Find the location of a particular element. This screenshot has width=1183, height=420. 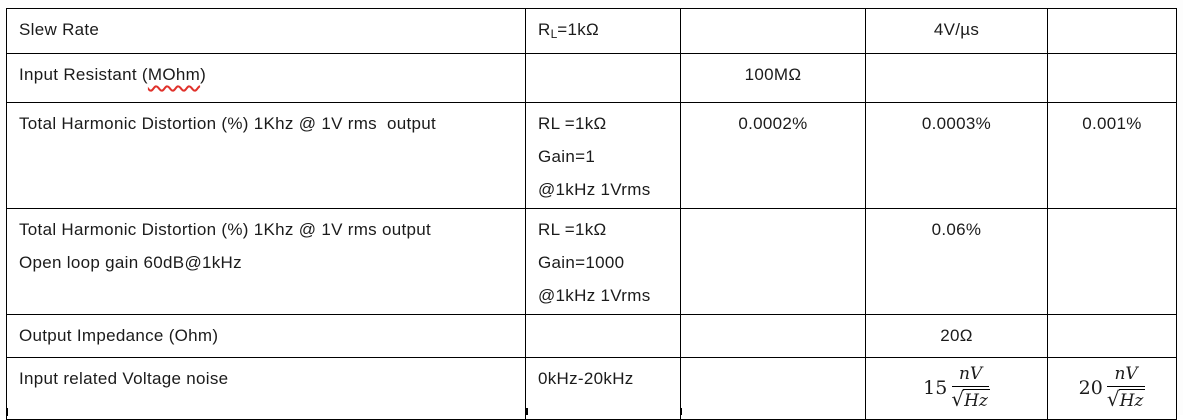

cell-text: 0.001% is located at coordinates (1112, 123).